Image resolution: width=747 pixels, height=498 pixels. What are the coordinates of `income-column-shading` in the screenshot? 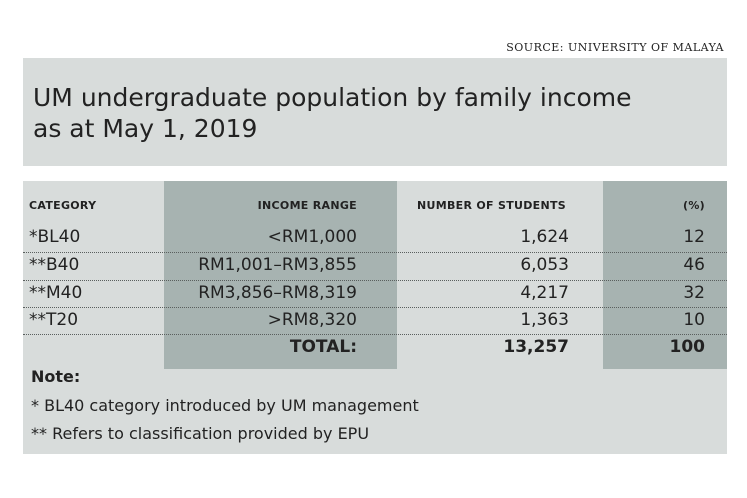 It's located at (280, 275).